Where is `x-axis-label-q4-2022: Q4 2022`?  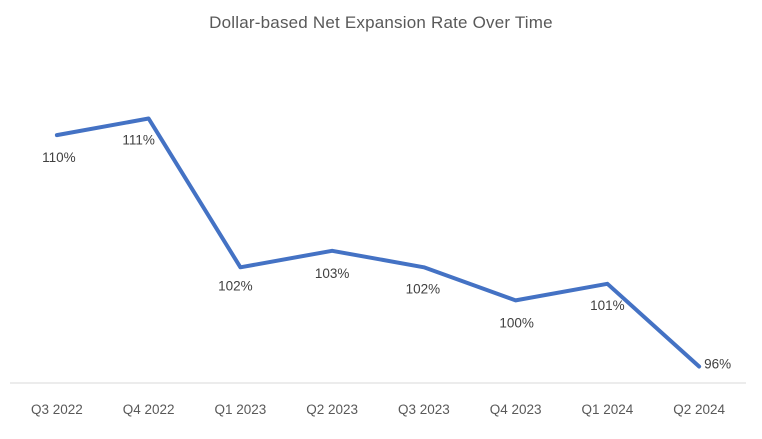 x-axis-label-q4-2022: Q4 2022 is located at coordinates (149, 409).